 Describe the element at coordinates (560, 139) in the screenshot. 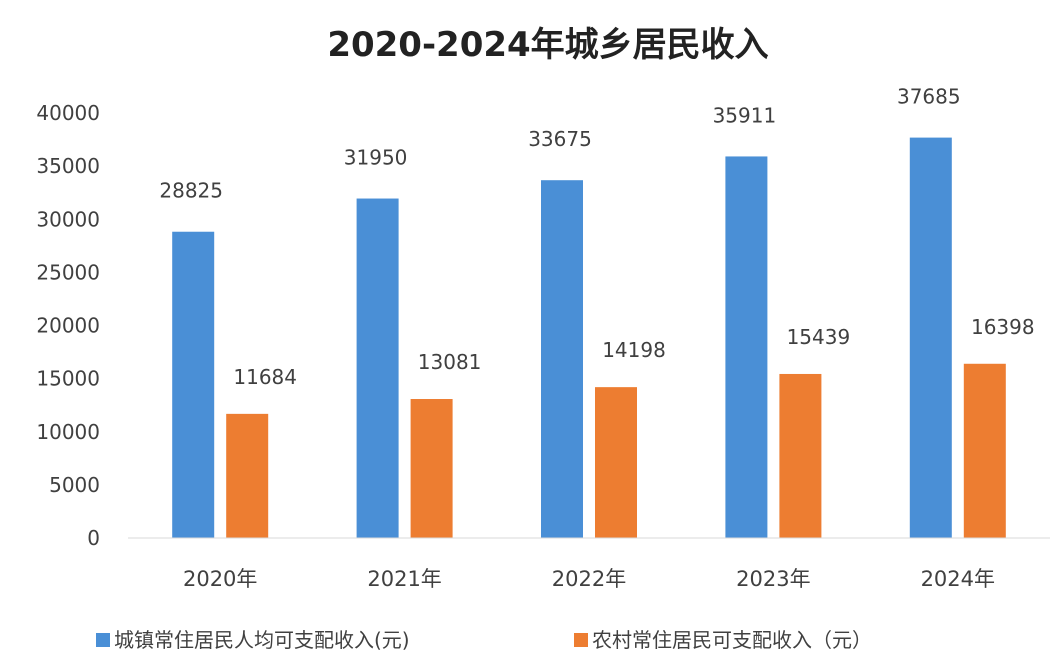

I see `data-label: 33675` at that location.